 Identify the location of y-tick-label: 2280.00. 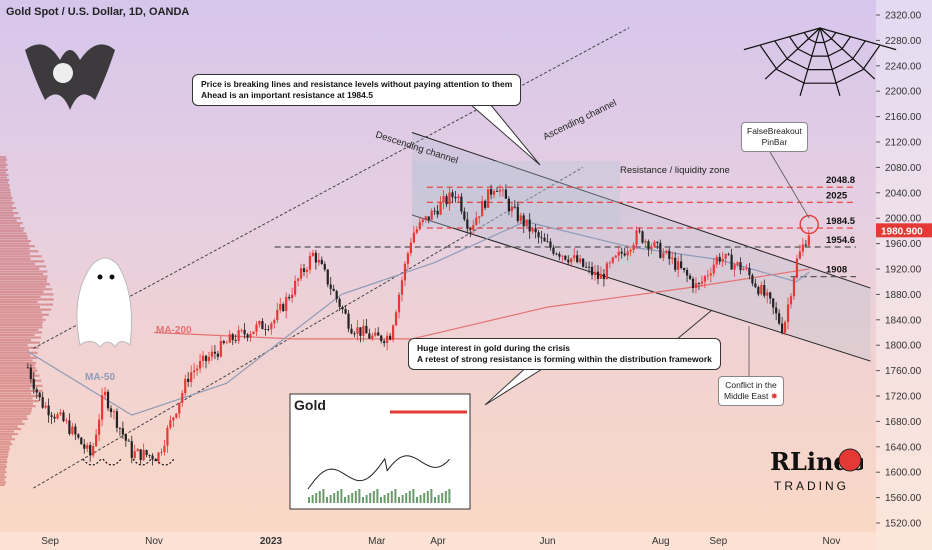
(903, 41).